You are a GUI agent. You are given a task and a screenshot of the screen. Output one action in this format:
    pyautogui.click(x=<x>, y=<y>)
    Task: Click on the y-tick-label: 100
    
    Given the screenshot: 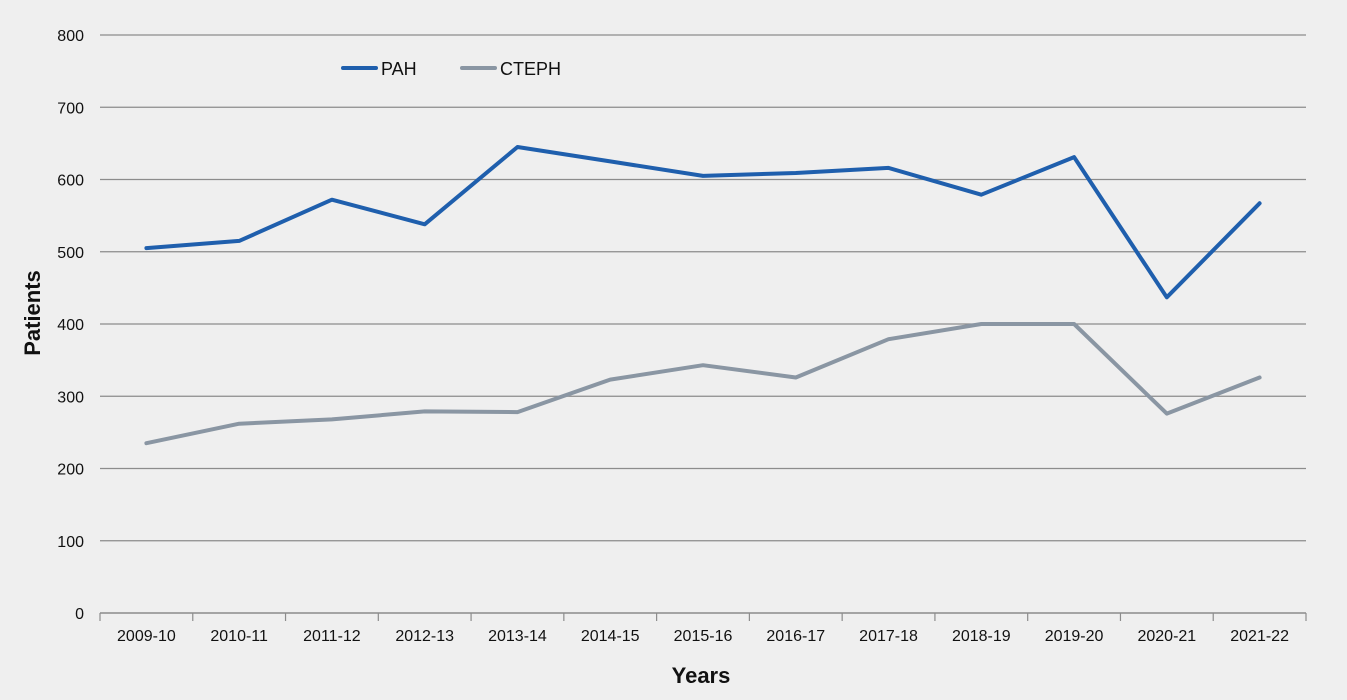 What is the action you would take?
    pyautogui.click(x=70, y=542)
    